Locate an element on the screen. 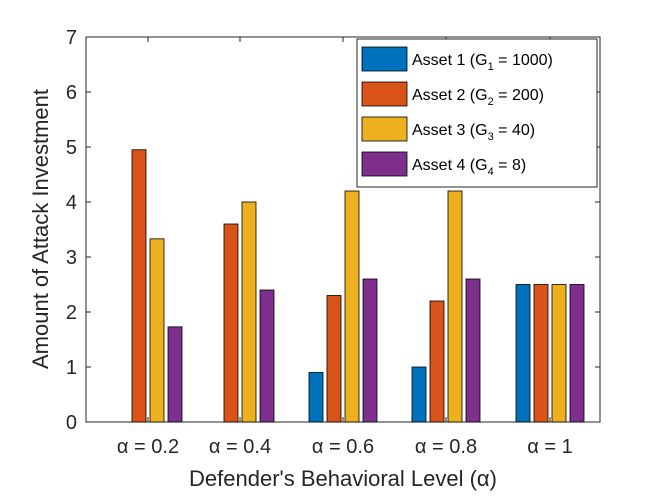 Image resolution: width=664 pixels, height=498 pixels. y-tick-label: 3 is located at coordinates (71, 258).